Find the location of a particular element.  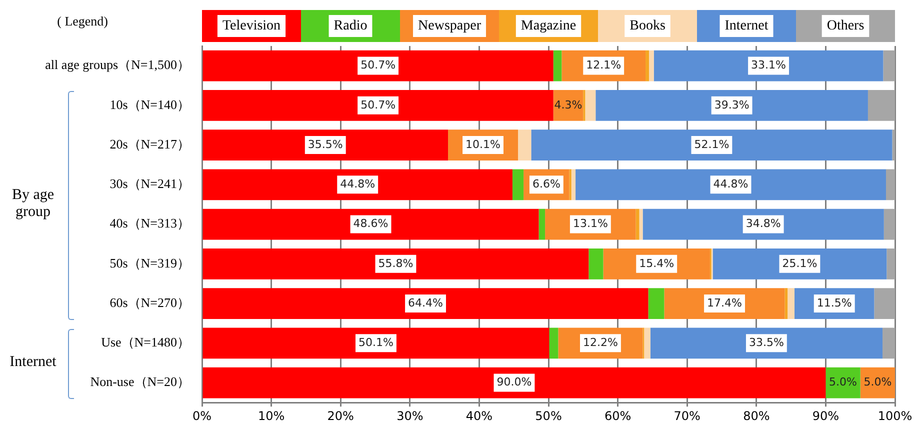

x-tick-label: 40% is located at coordinates (479, 415).